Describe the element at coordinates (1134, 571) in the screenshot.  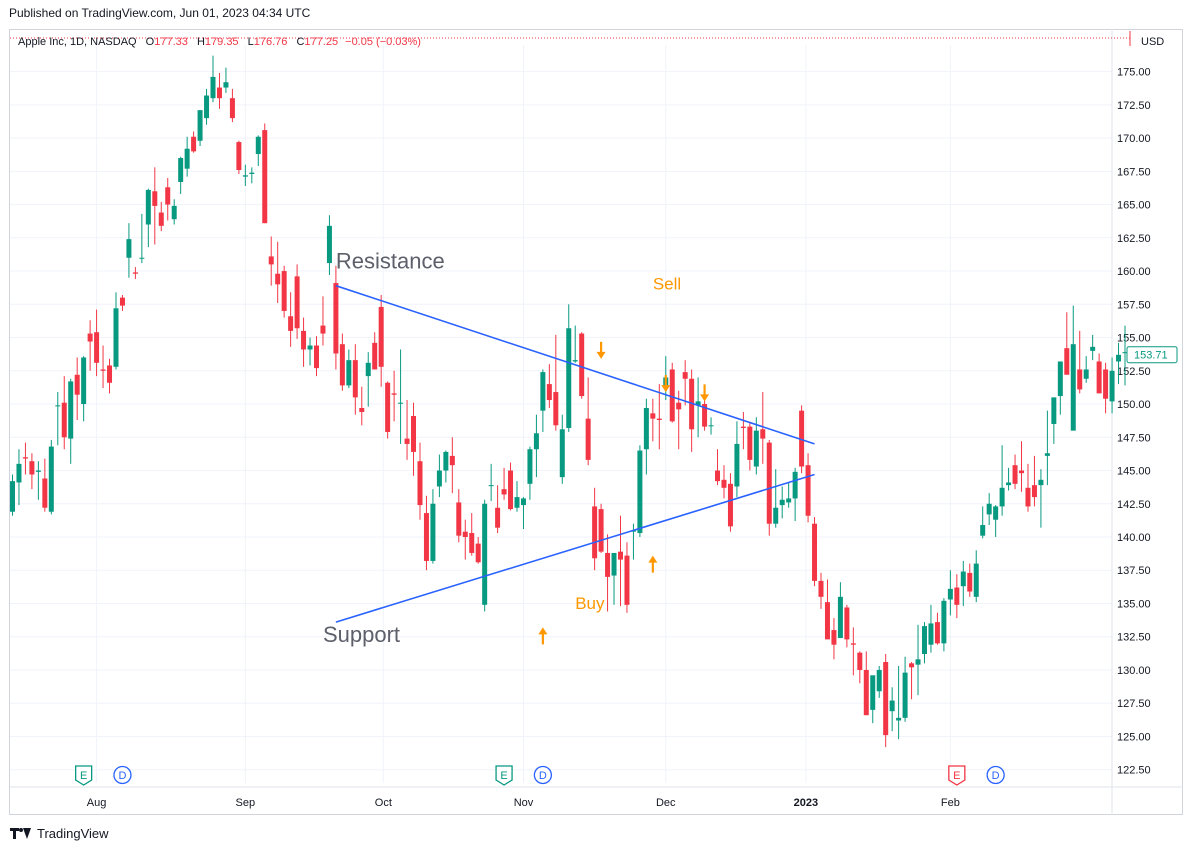
I see `y-tick-label: 137.50` at that location.